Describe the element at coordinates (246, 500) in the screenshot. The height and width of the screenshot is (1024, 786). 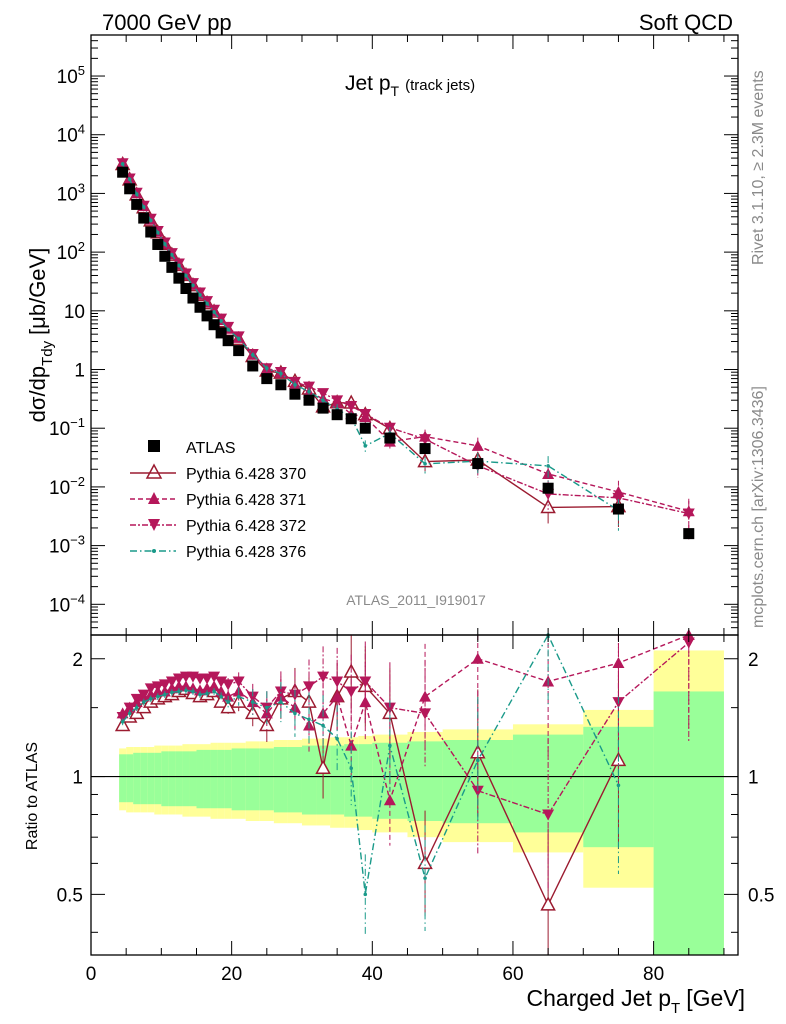
I see `legend-label-371: Pythia 6.428 371` at that location.